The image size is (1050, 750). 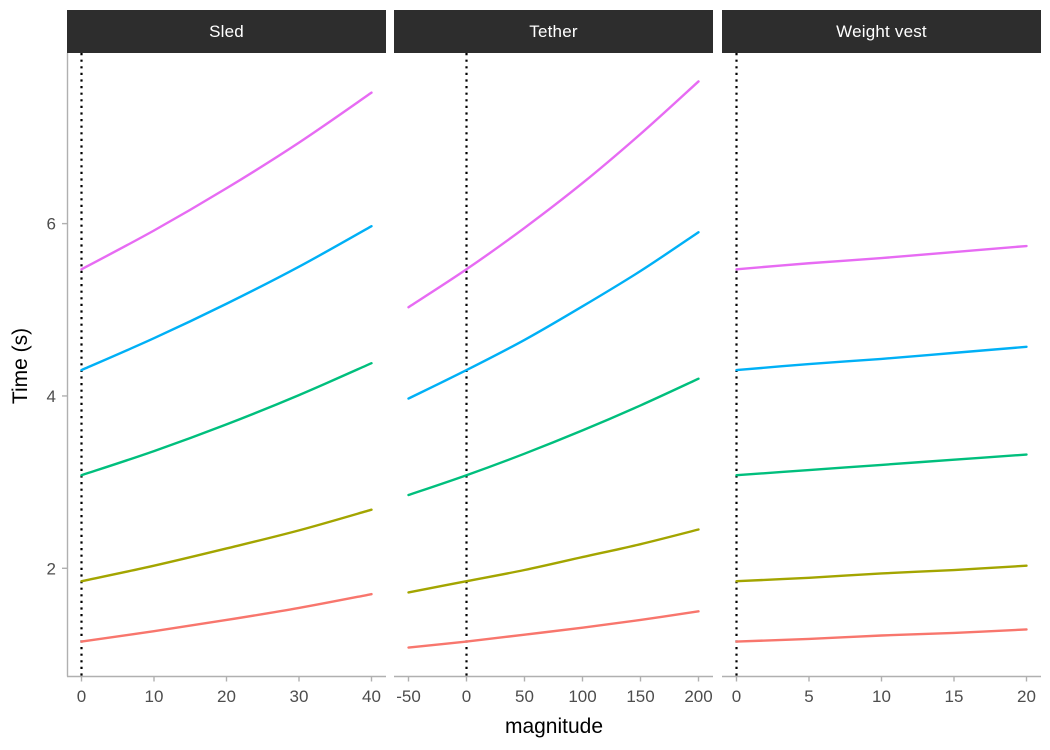 I want to click on x-tick-label: 15, so click(x=954, y=696).